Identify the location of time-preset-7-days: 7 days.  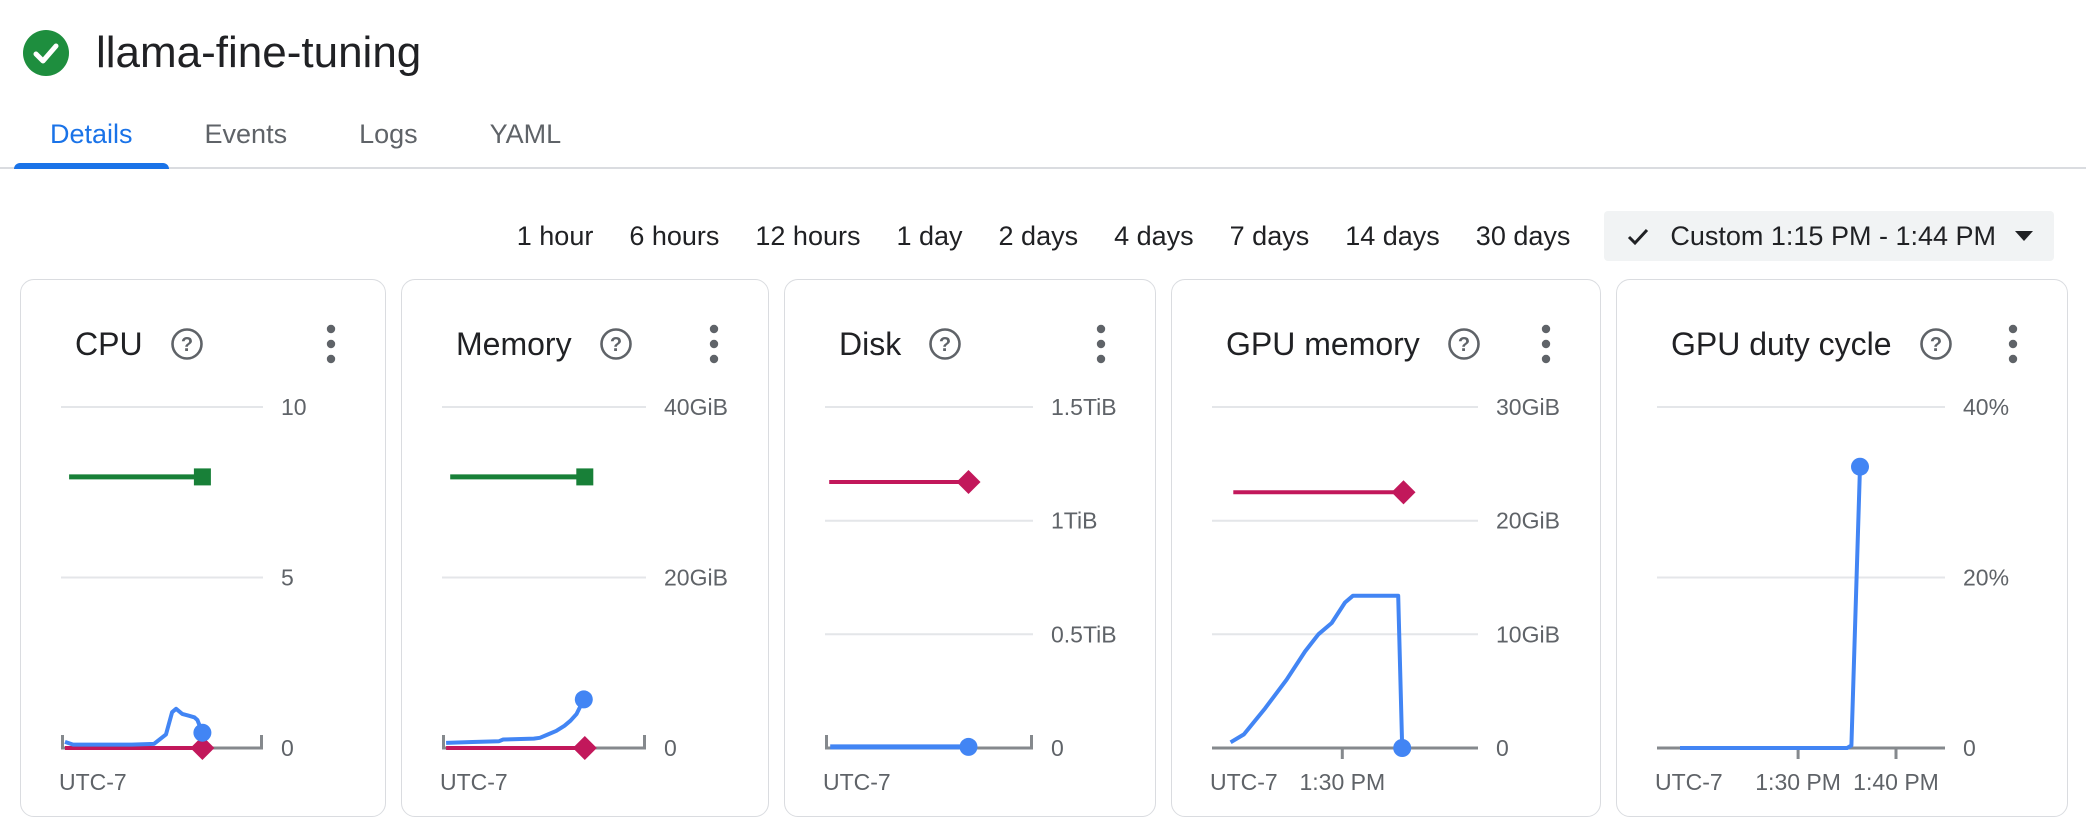
(1269, 235).